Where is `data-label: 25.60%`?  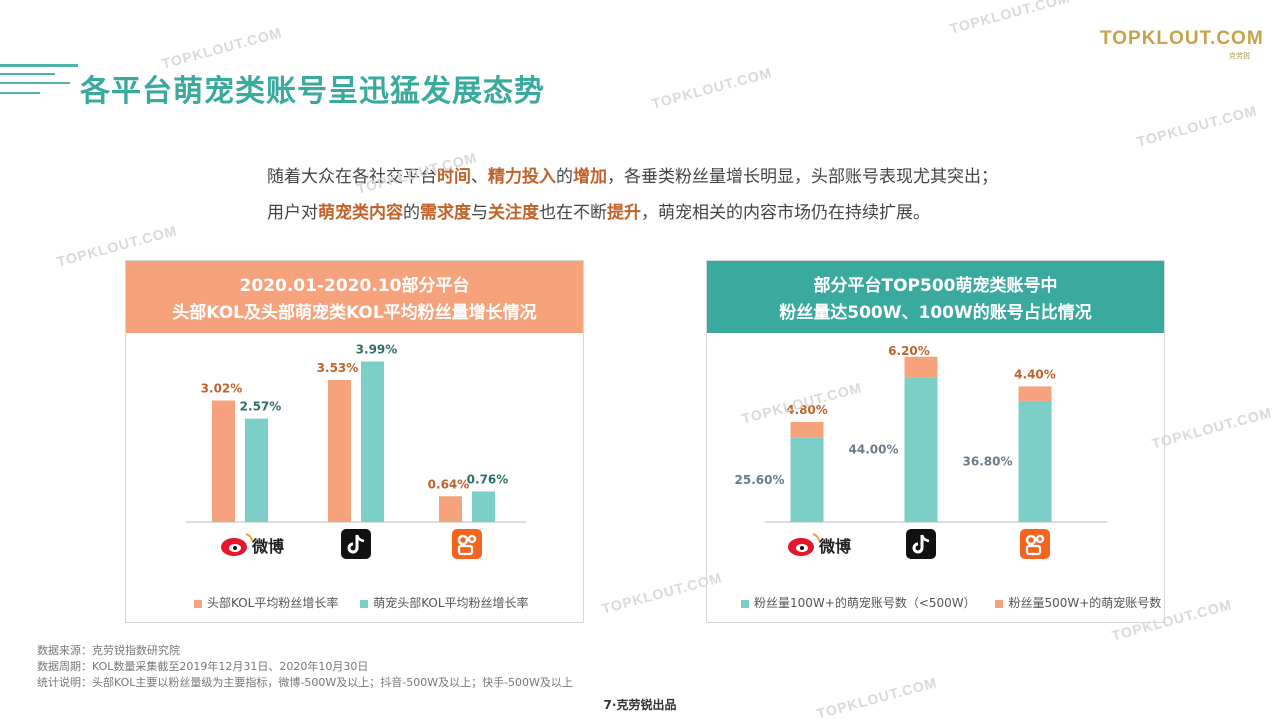
data-label: 25.60% is located at coordinates (760, 480).